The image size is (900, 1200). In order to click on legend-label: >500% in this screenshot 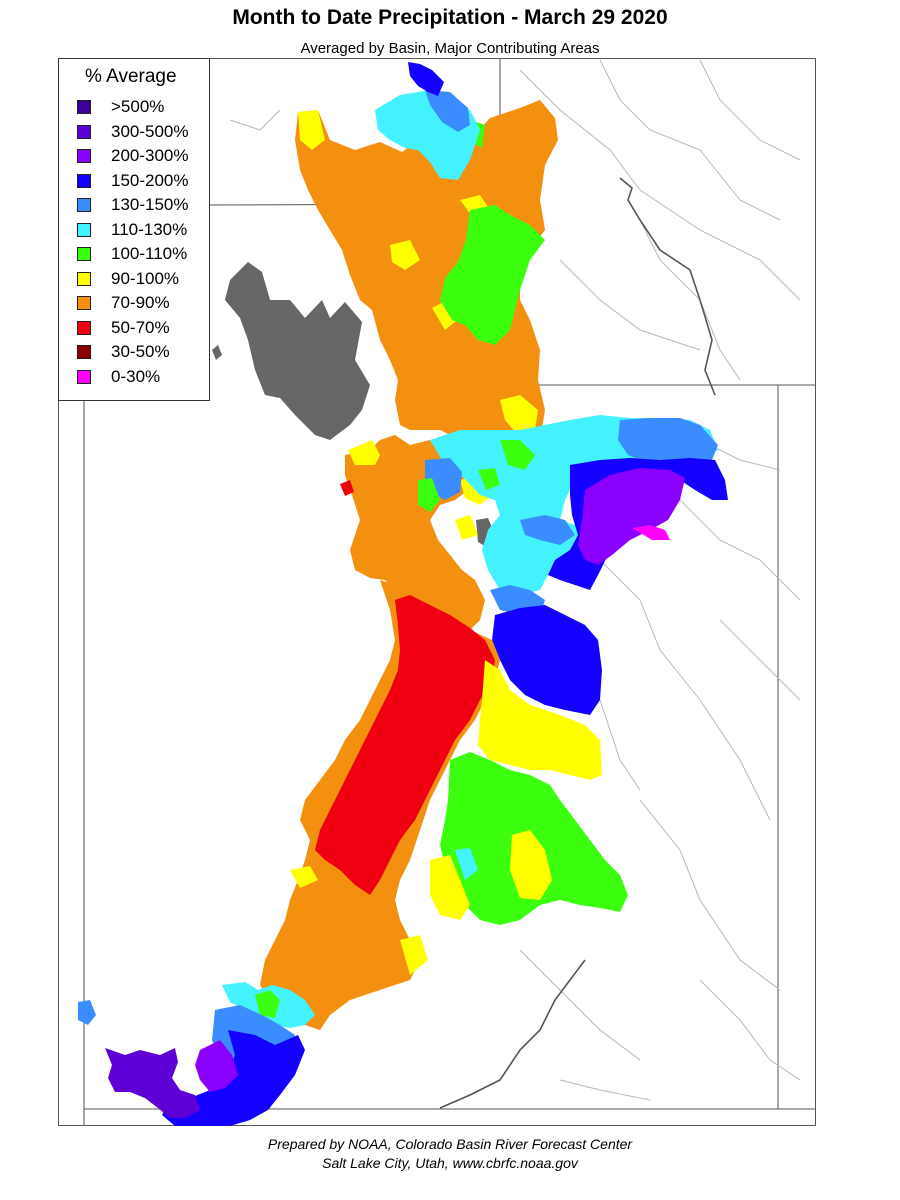, I will do `click(138, 106)`.